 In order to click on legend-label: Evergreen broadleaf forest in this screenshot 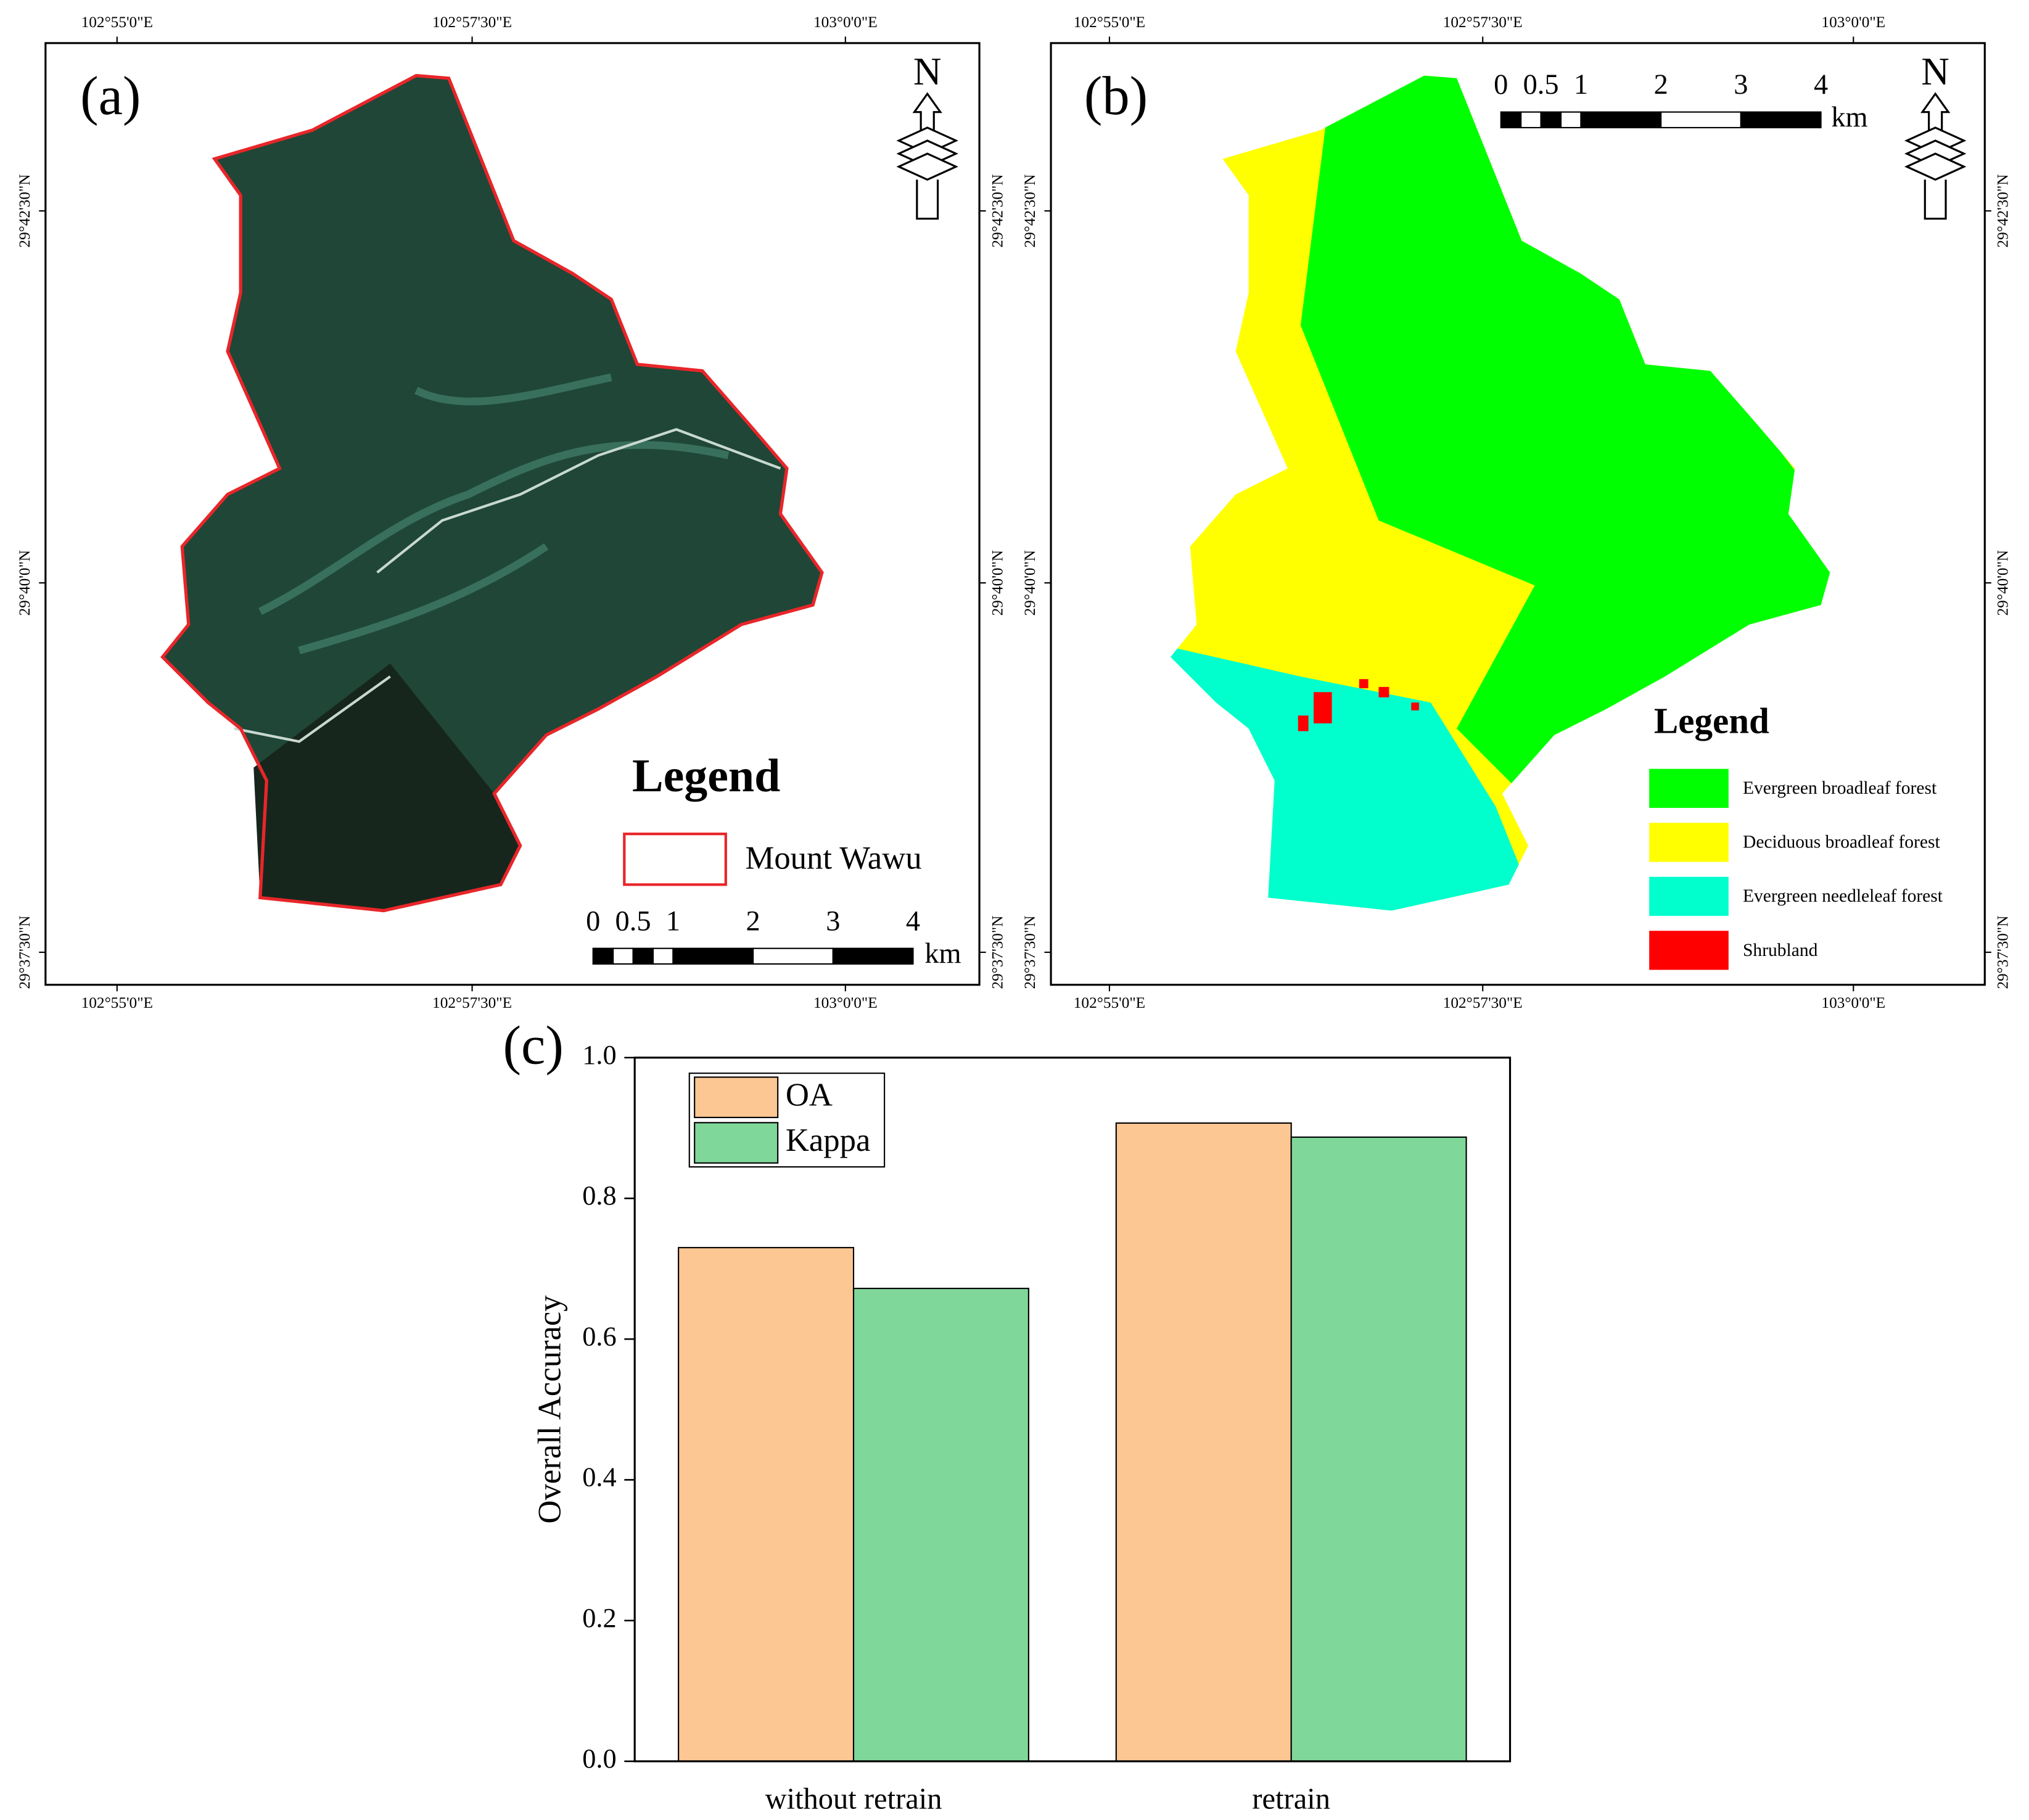, I will do `click(1840, 788)`.